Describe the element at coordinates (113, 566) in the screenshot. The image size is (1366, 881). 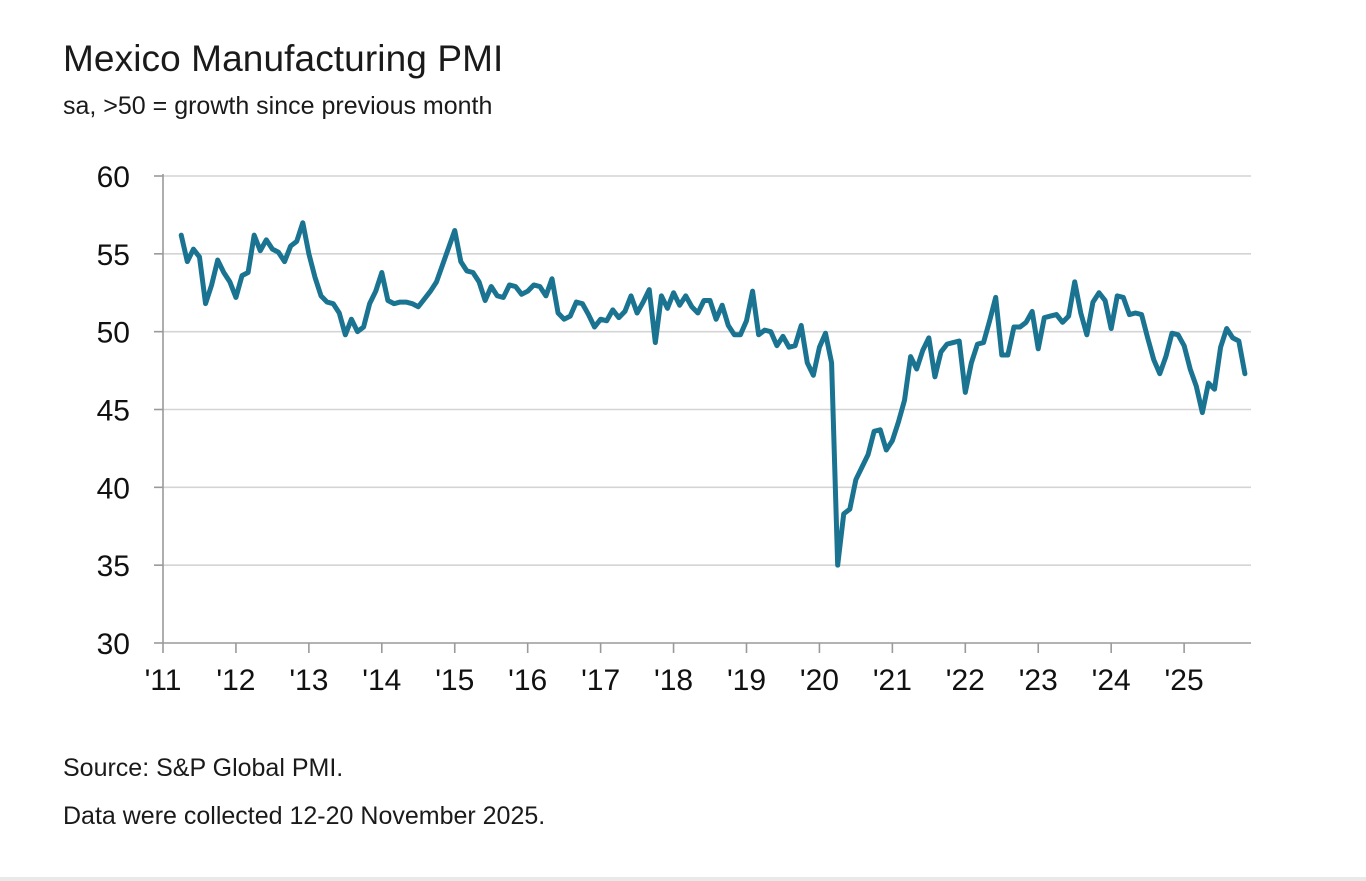
I see `y-tick-label-35: 35` at that location.